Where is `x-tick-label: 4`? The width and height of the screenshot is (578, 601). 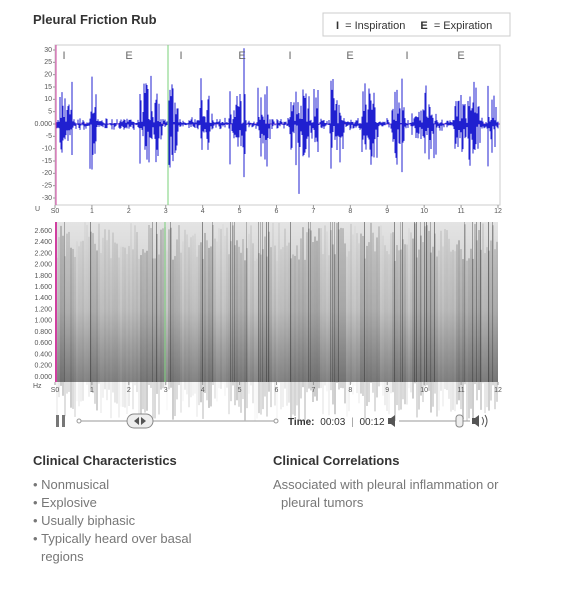 x-tick-label: 4 is located at coordinates (203, 211).